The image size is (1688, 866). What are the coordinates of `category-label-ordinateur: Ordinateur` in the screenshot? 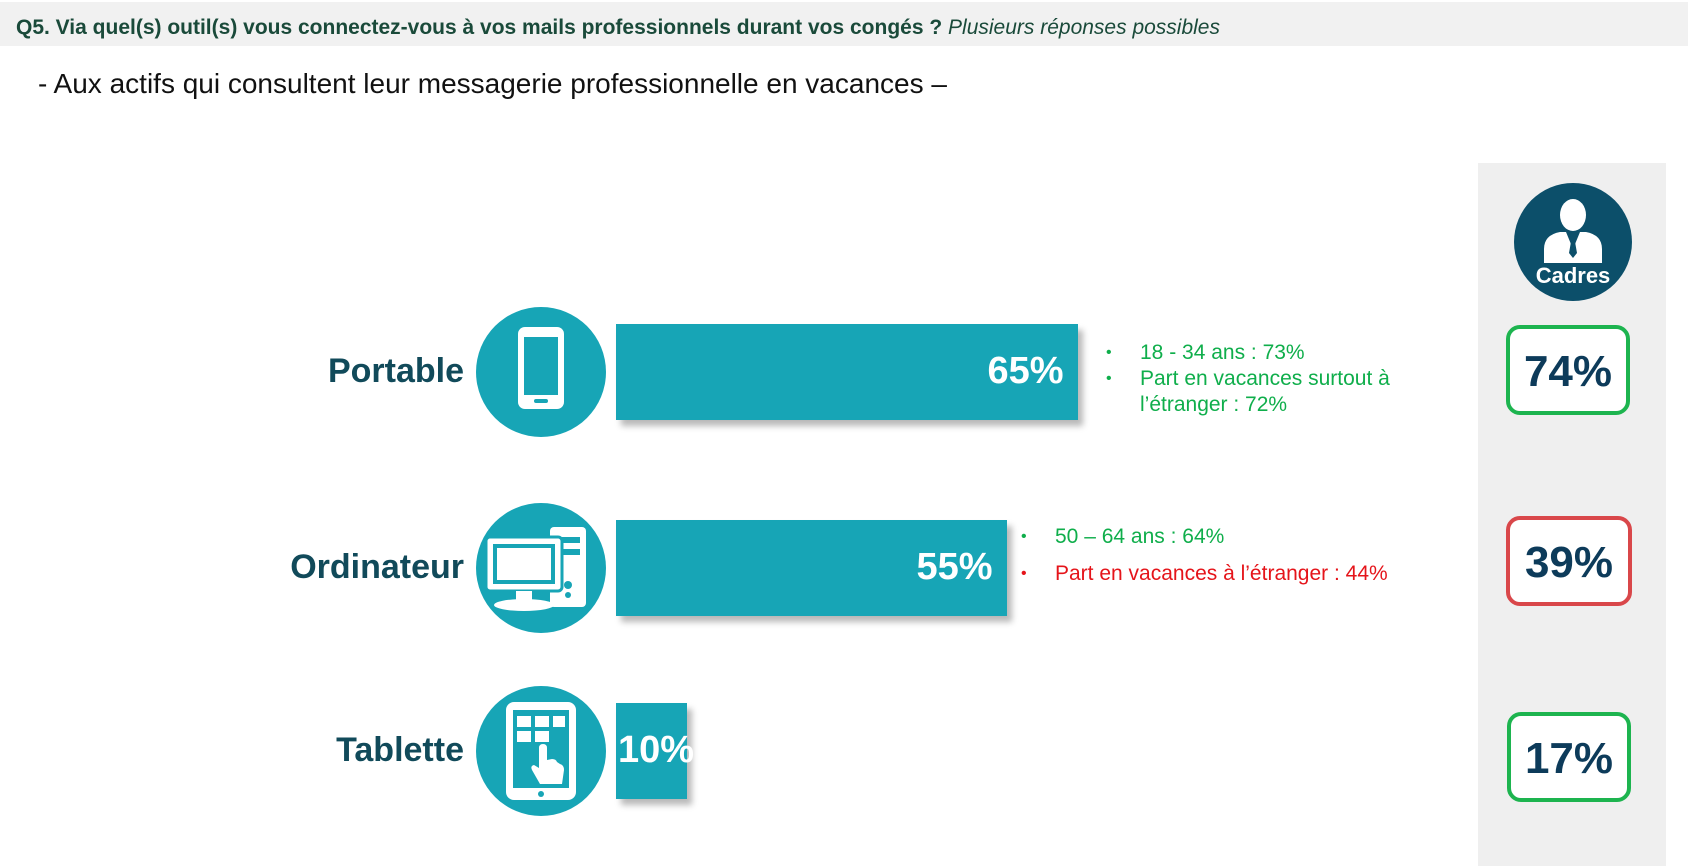 It's located at (377, 567).